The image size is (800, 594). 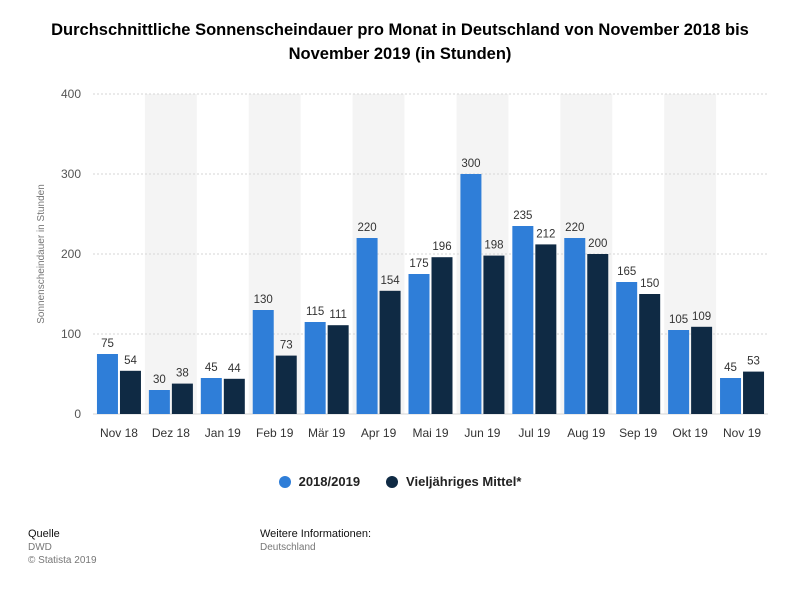 I want to click on x-tick-label: Apr 19, so click(x=379, y=433).